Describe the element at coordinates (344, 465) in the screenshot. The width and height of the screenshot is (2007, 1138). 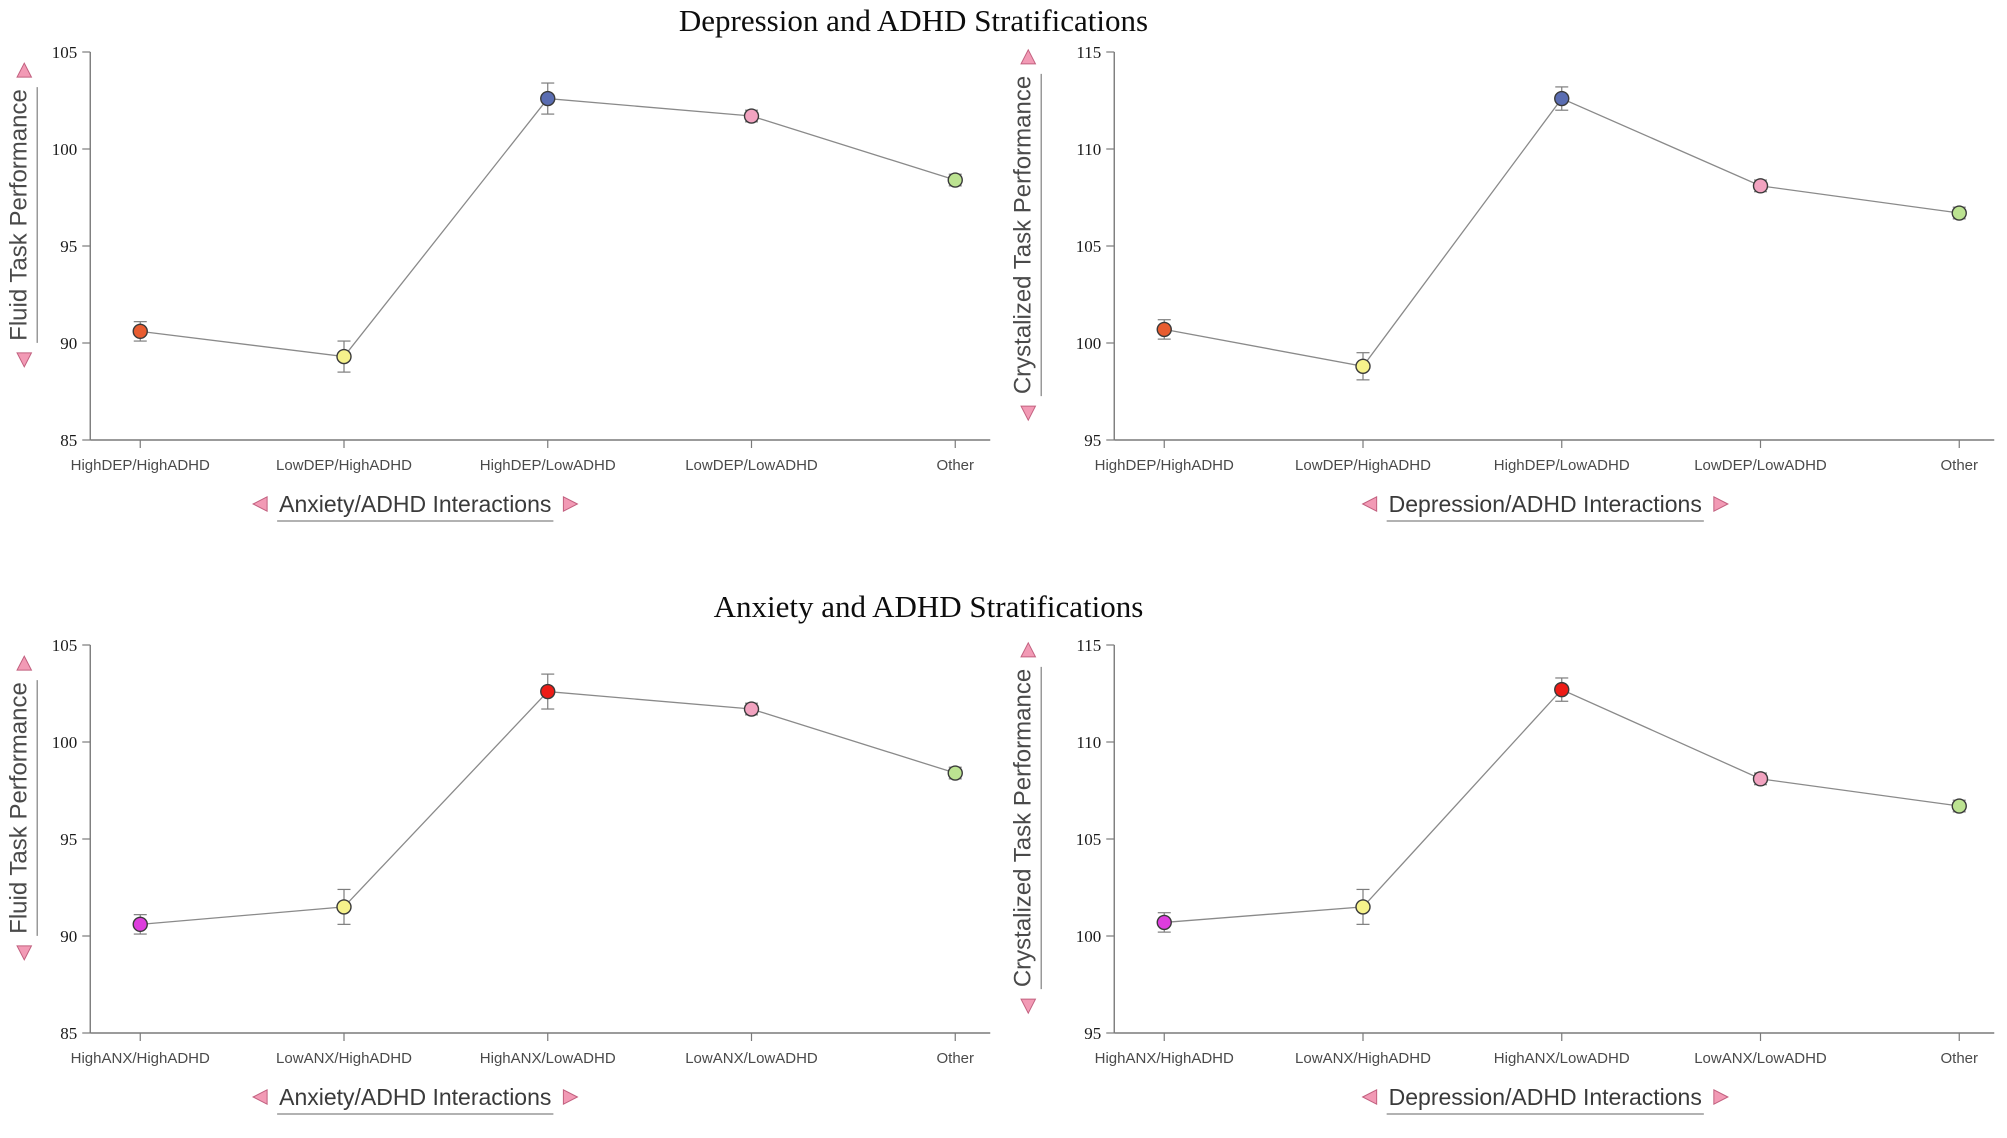
I see `x-tick-label: LowDEP/HighADHD` at that location.